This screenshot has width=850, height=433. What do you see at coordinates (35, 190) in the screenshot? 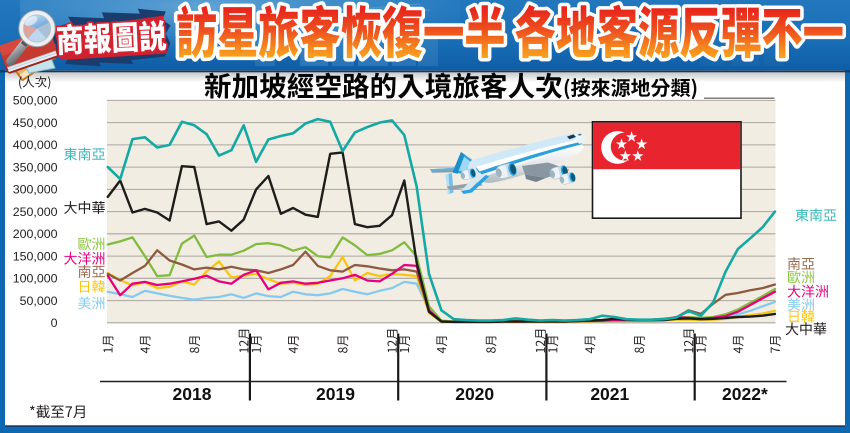
I see `svg-text: 300,000` at bounding box center [35, 190].